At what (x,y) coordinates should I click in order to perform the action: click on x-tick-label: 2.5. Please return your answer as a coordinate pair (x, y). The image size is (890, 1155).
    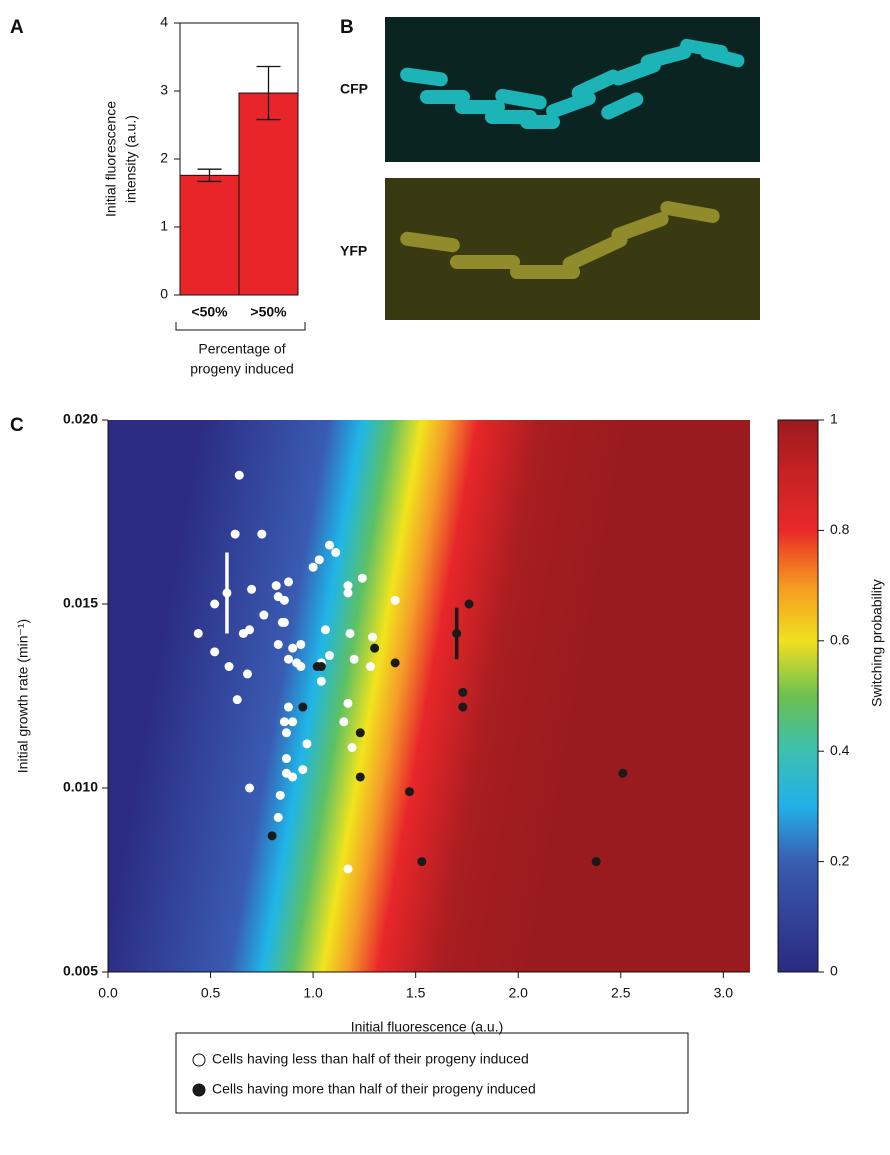
    Looking at the image, I should click on (621, 993).